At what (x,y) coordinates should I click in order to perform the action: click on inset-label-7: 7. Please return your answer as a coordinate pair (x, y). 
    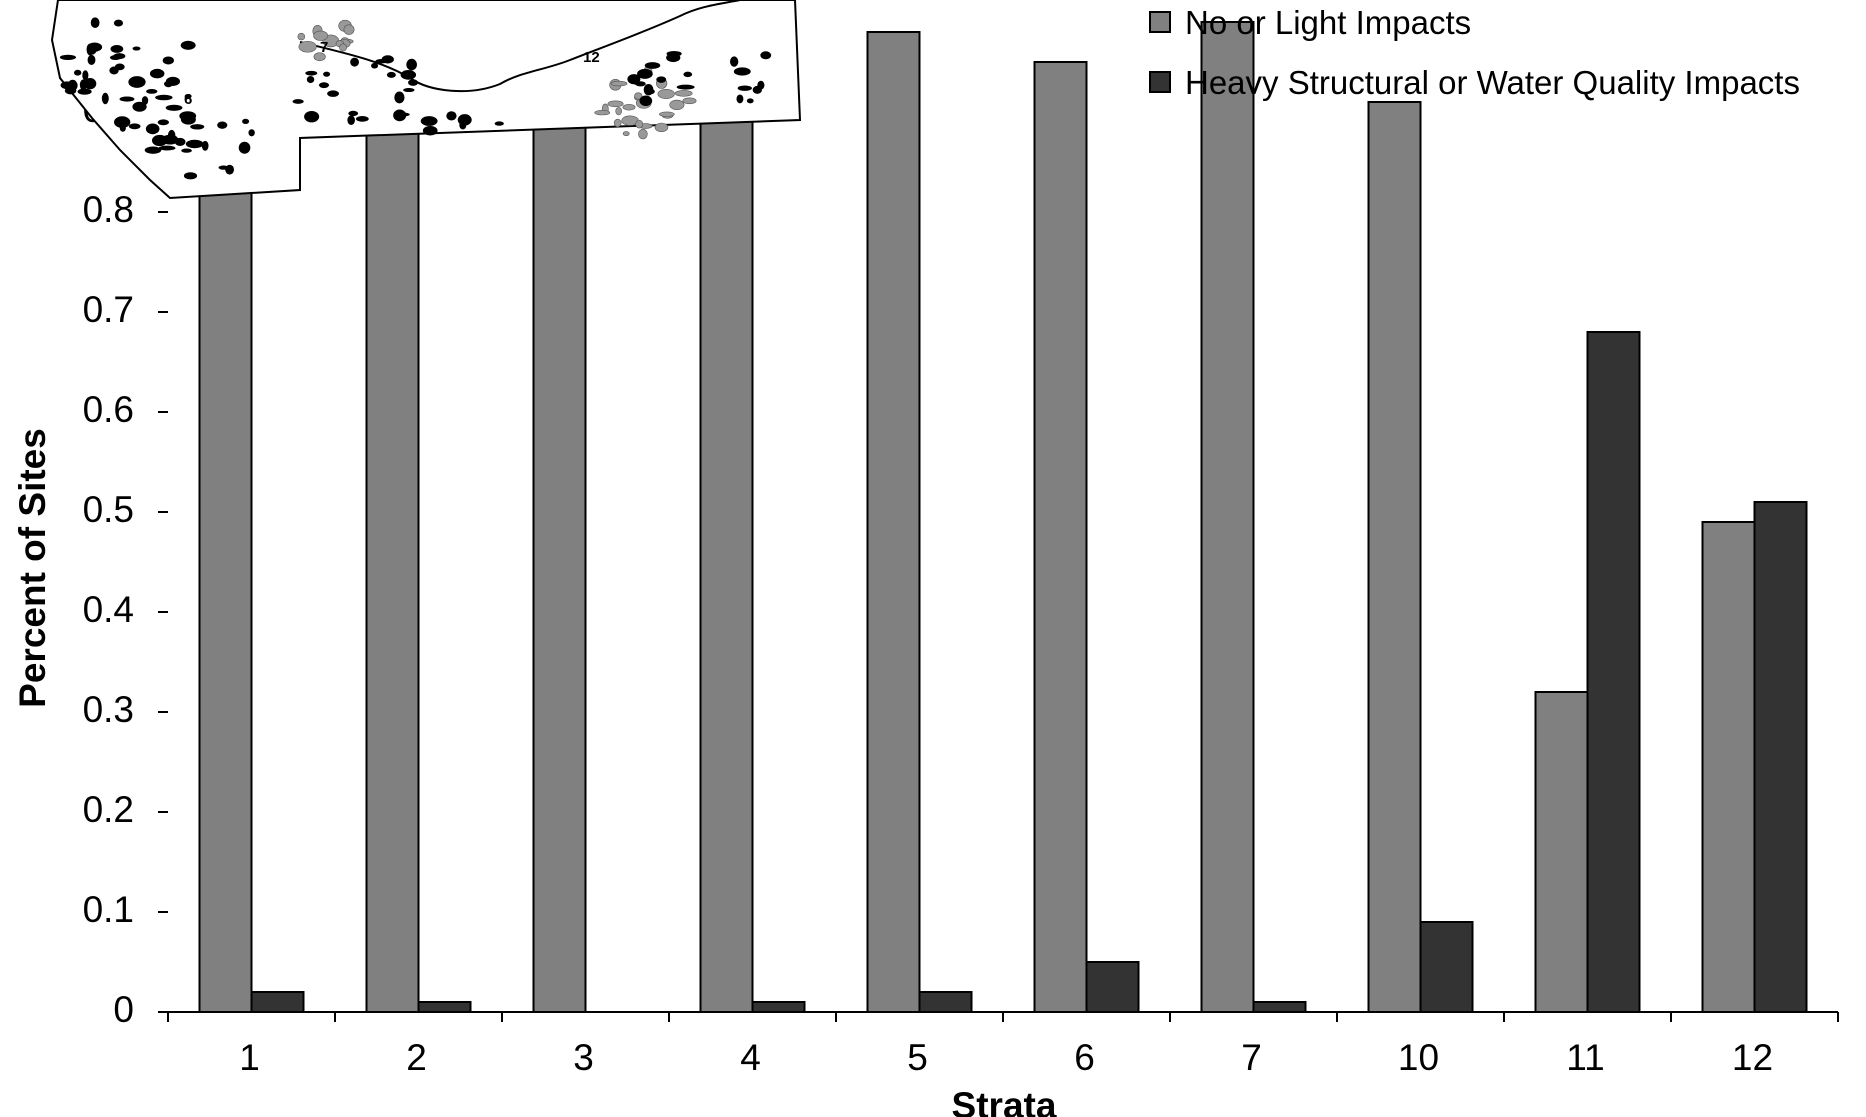
    Looking at the image, I should click on (324, 47).